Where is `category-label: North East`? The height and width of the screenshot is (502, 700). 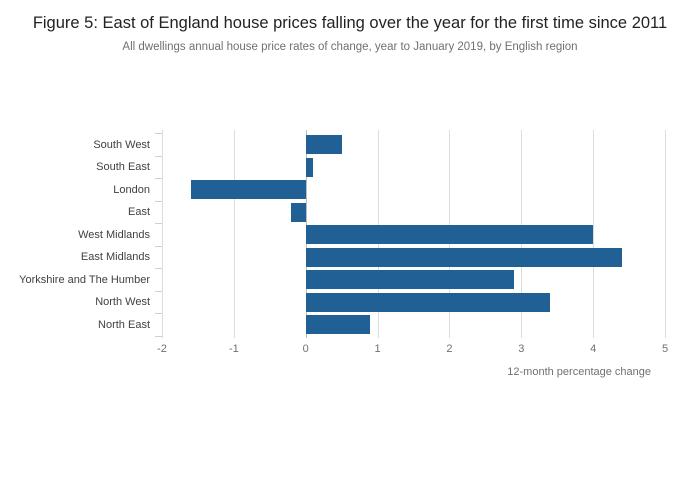 category-label: North East is located at coordinates (124, 324).